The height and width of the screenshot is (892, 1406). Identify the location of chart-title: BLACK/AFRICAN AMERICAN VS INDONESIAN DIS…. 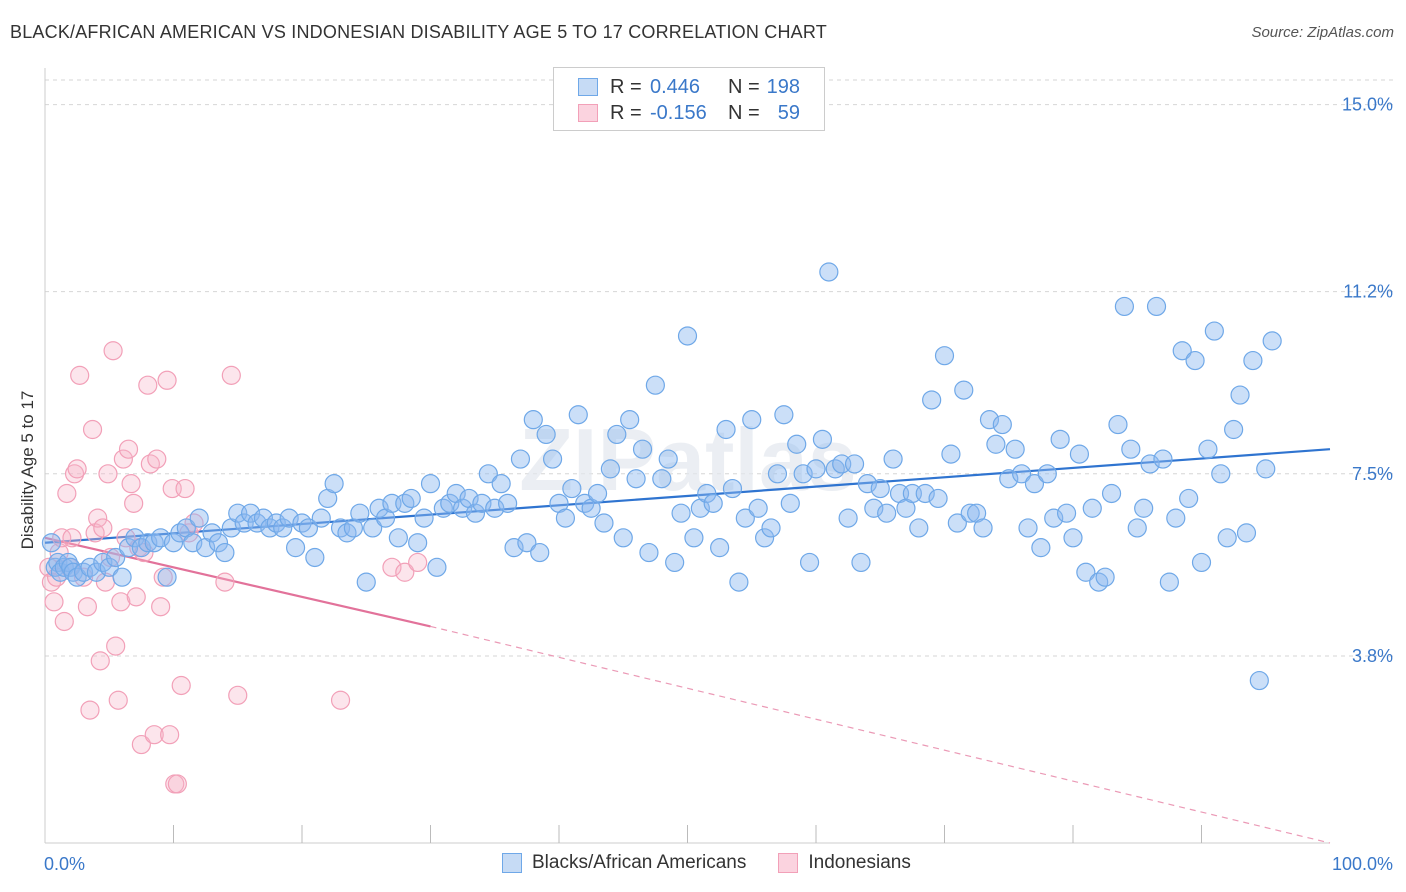
(418, 32).